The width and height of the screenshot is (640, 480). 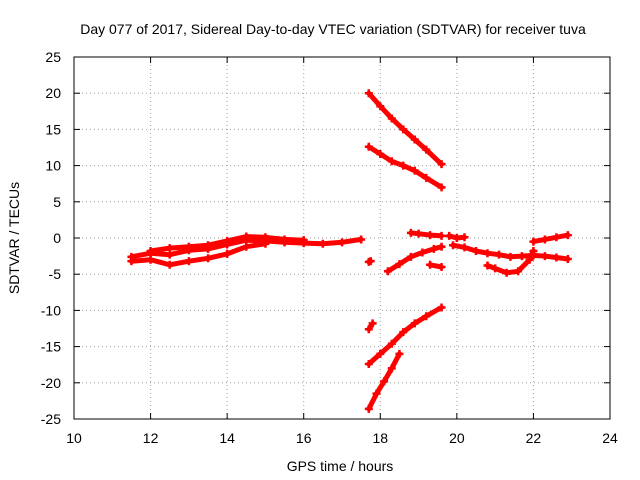 What do you see at coordinates (55, 274) in the screenshot?
I see `y-tick-label: -5` at bounding box center [55, 274].